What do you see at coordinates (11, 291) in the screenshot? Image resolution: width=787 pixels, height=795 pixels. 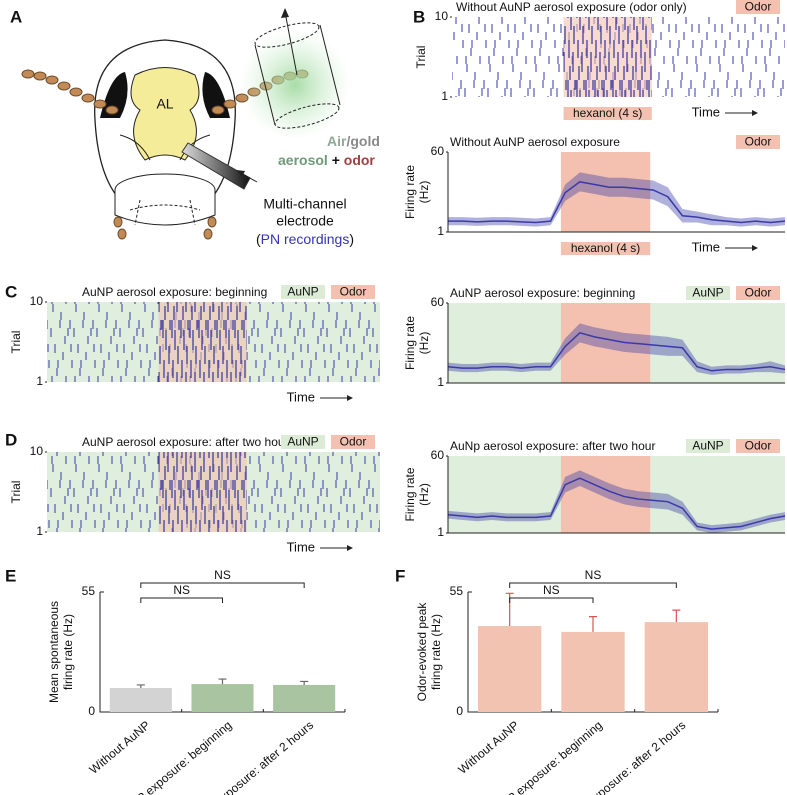 I see `panel-label: C` at bounding box center [11, 291].